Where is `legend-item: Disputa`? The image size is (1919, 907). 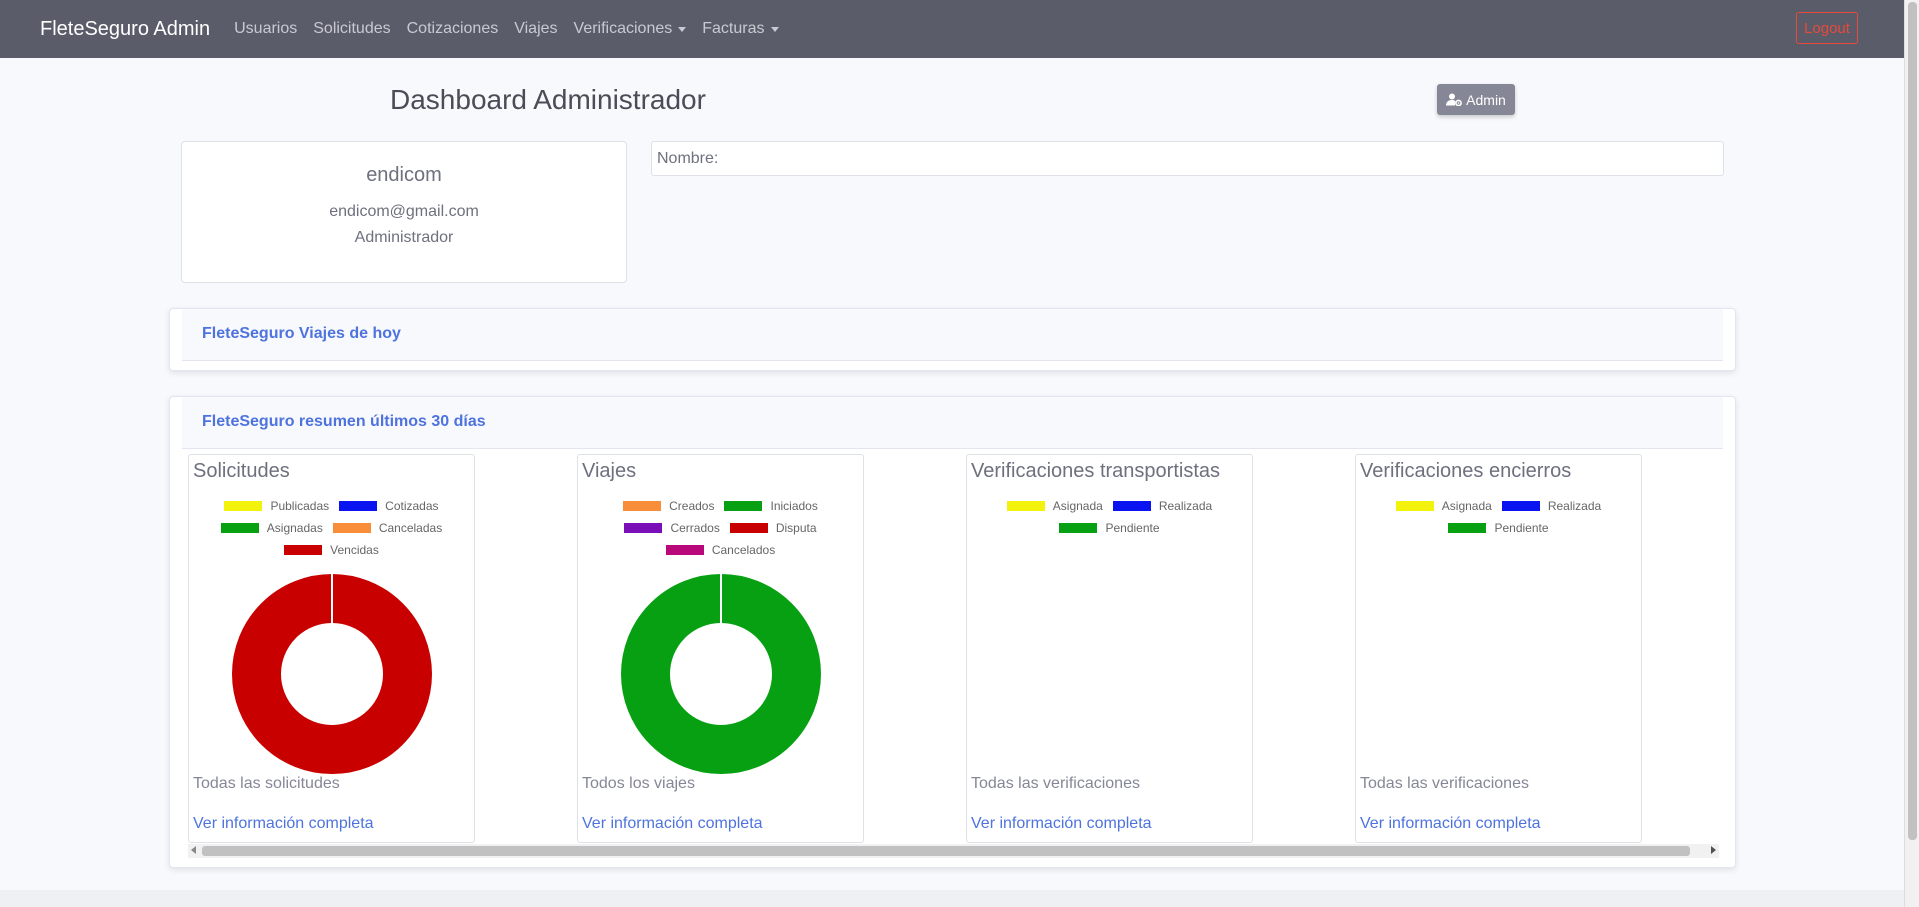 legend-item: Disputa is located at coordinates (773, 528).